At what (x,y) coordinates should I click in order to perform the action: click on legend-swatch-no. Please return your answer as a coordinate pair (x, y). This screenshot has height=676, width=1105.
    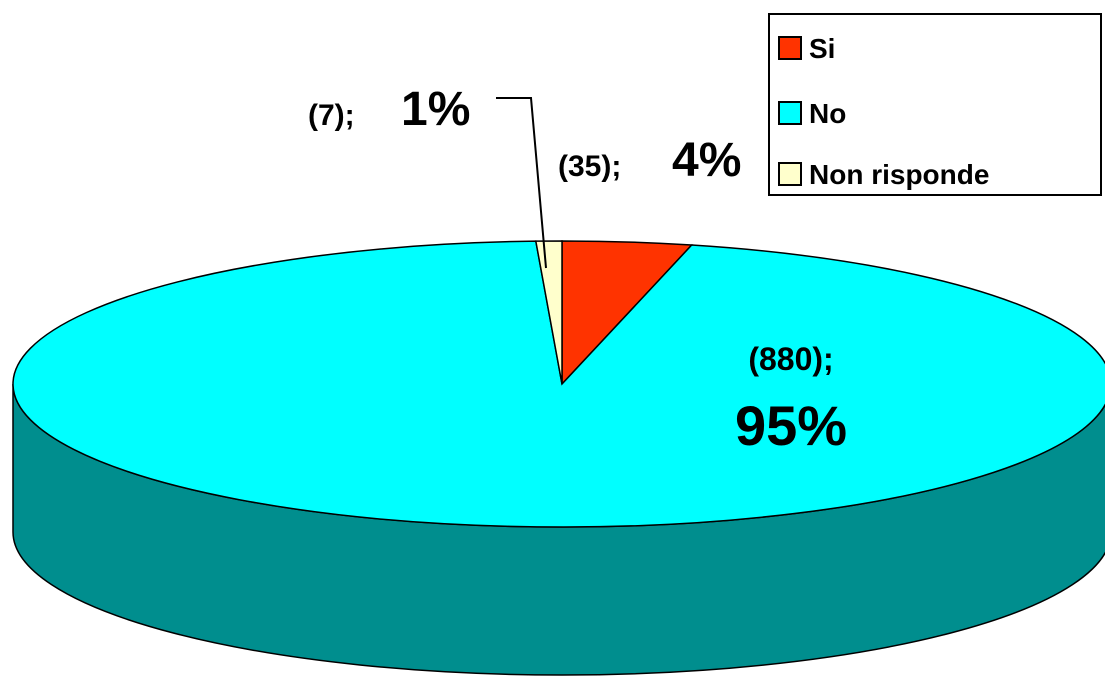
    Looking at the image, I should click on (790, 113).